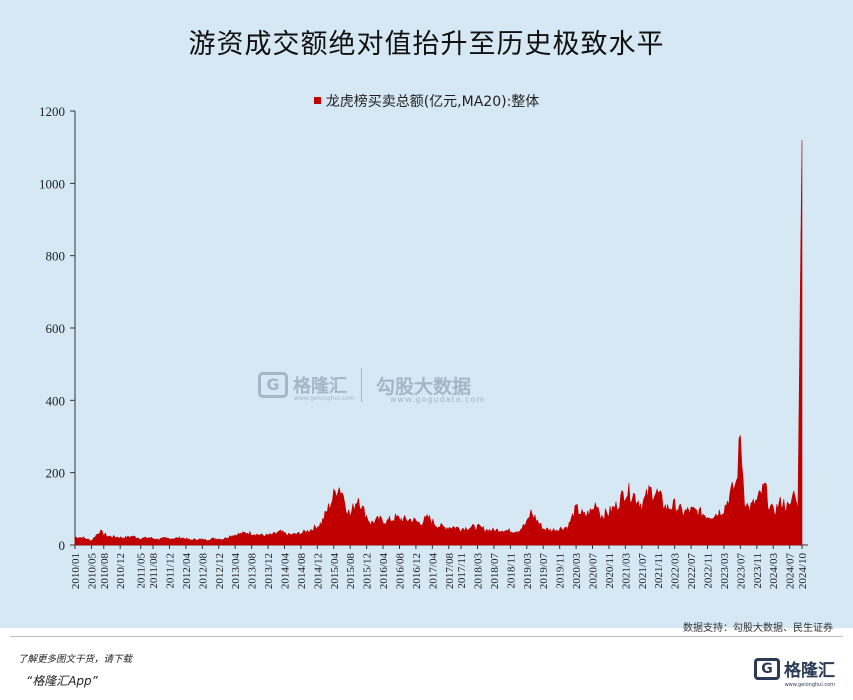  Describe the element at coordinates (62, 545) in the screenshot. I see `y-tick-label: 0` at that location.